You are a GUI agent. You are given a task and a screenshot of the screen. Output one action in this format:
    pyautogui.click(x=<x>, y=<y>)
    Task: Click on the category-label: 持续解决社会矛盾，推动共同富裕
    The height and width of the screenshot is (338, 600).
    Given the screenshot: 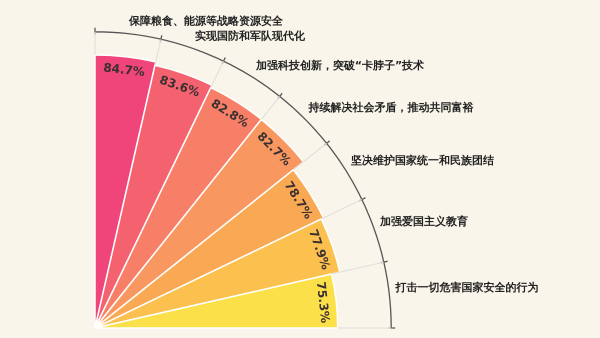 What is the action you would take?
    pyautogui.click(x=391, y=107)
    